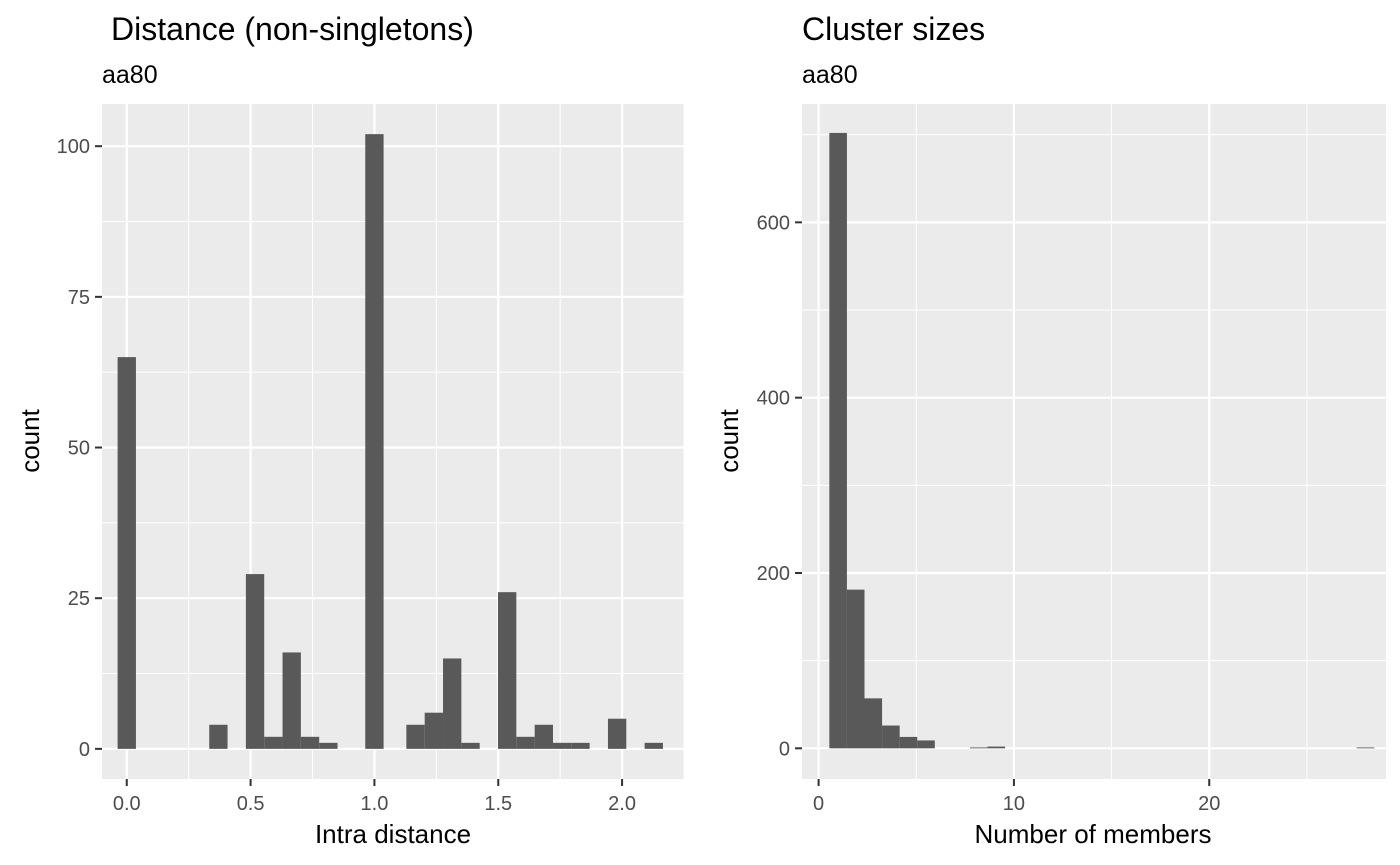 This screenshot has height=865, width=1400. I want to click on x-axis-title: Intra distance, so click(393, 834).